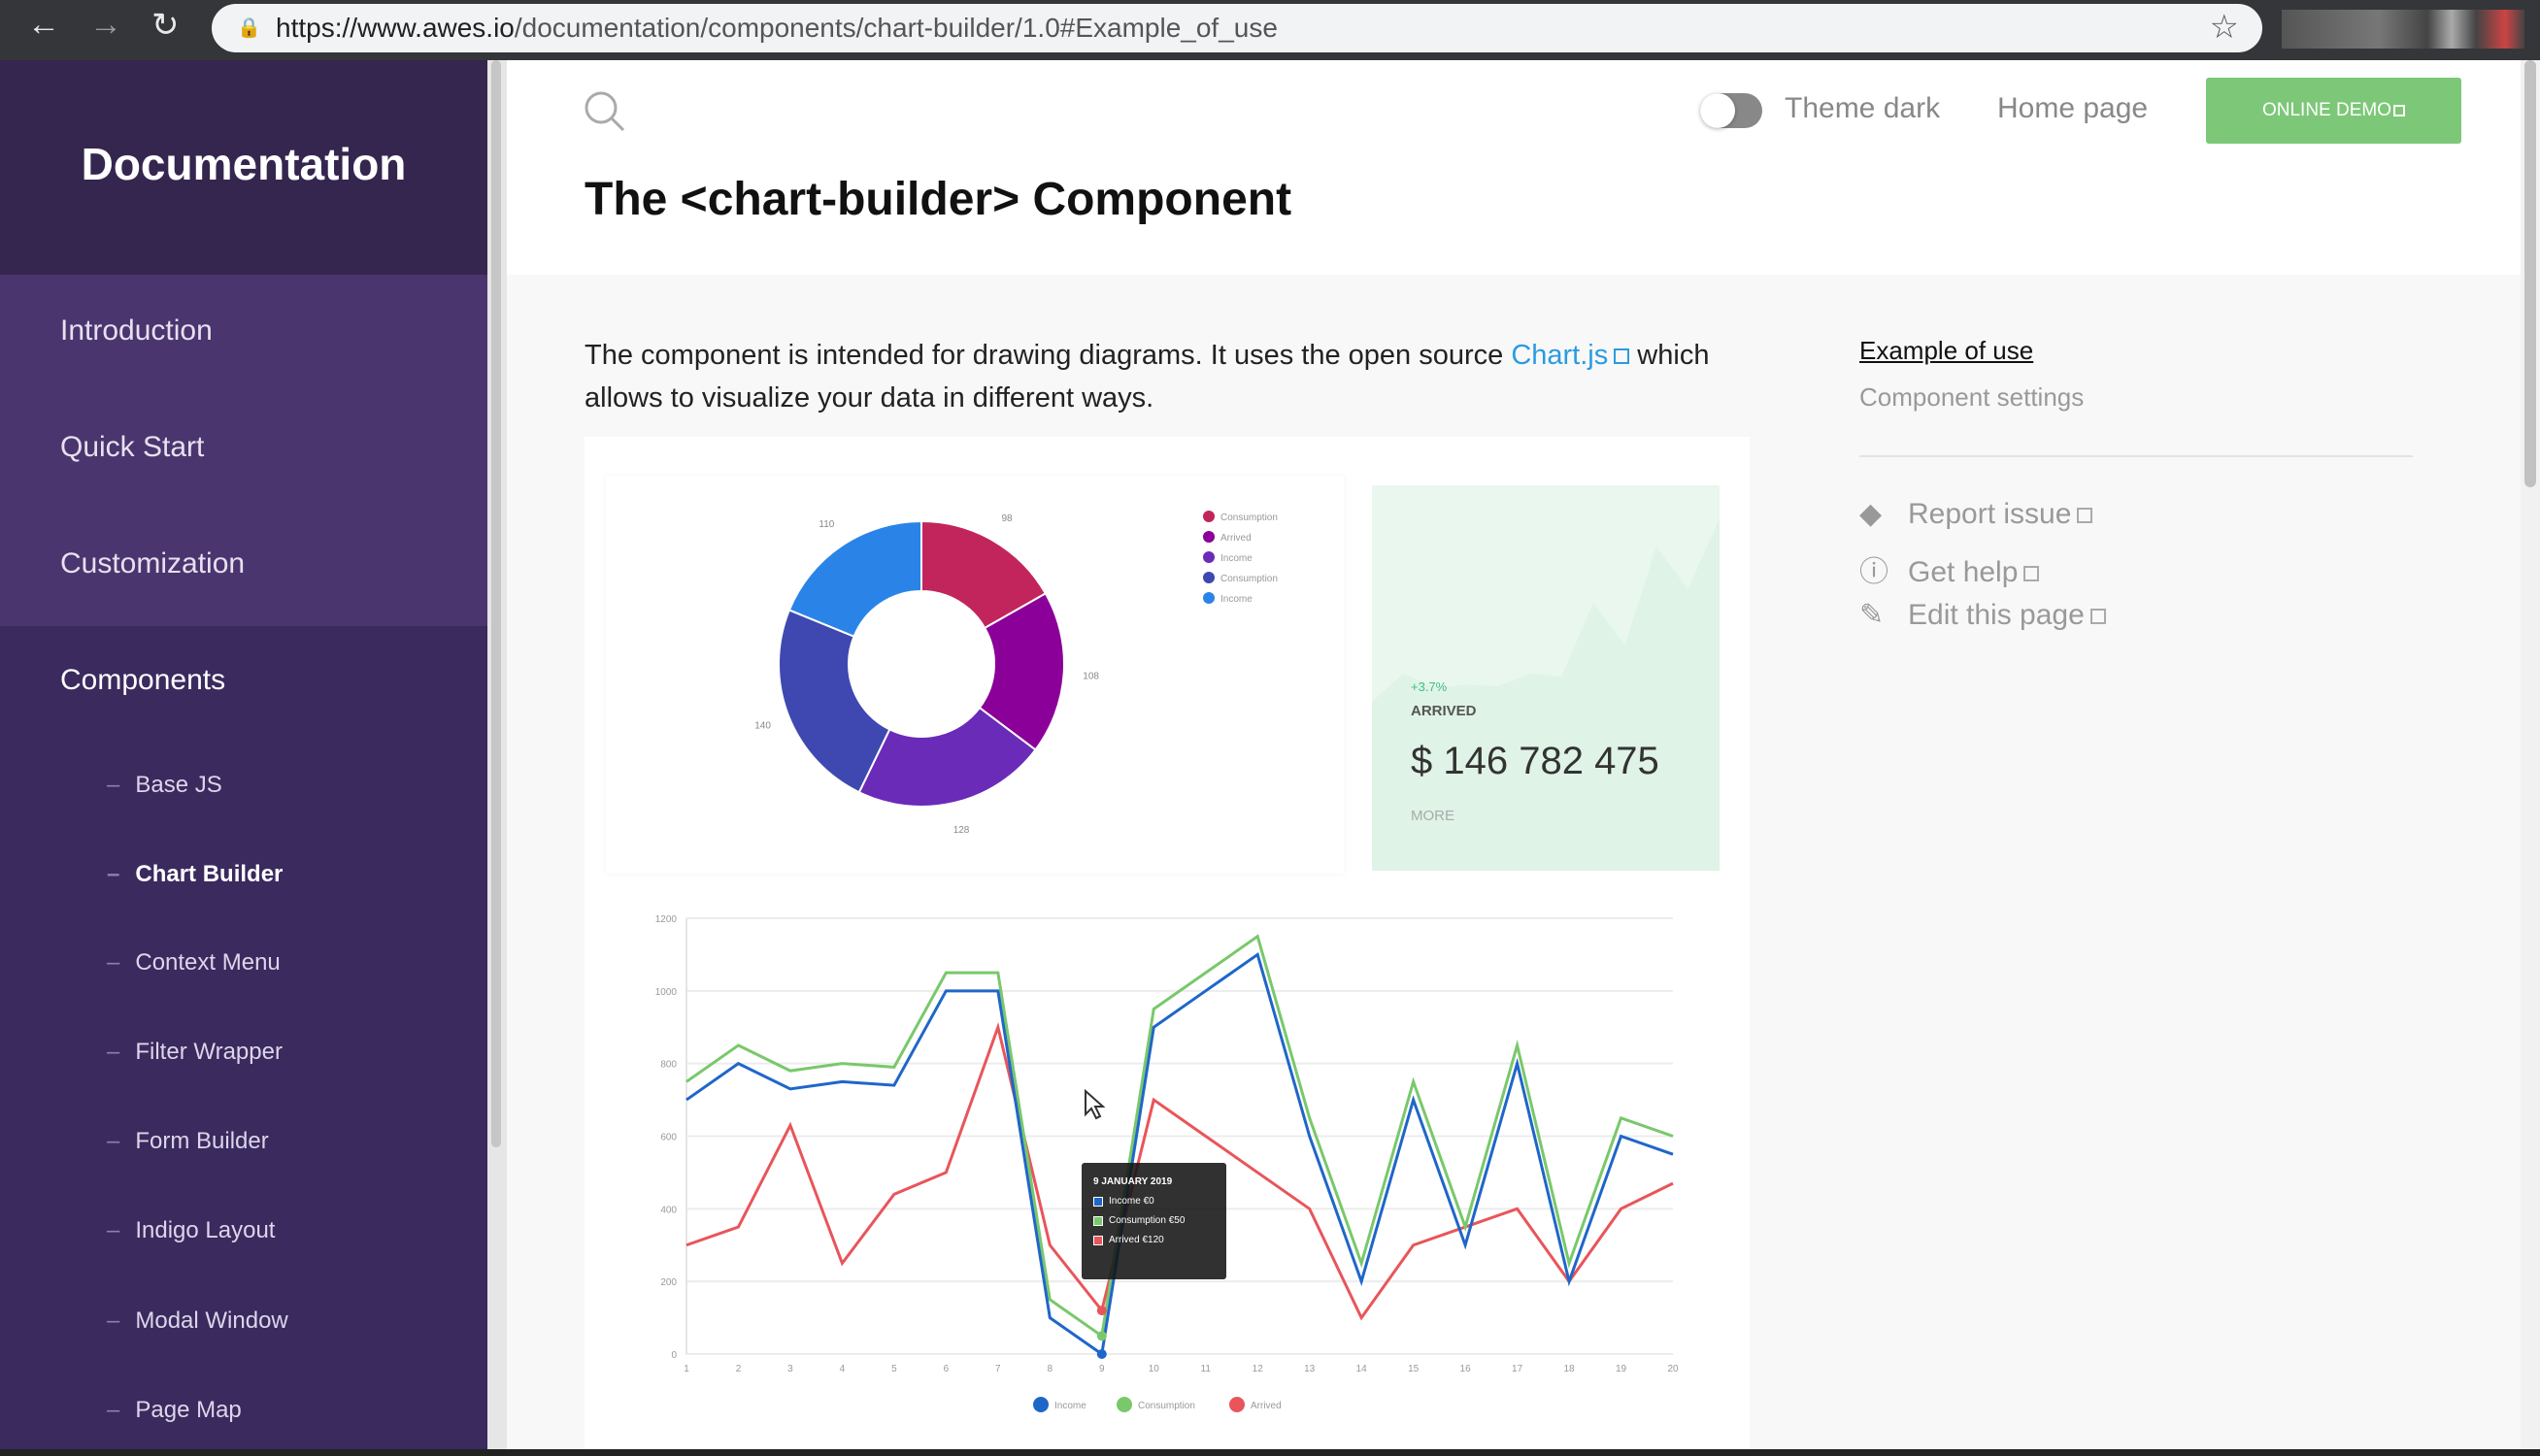 This screenshot has height=1456, width=2540. I want to click on tooltip-row: Consumption €50, so click(1147, 1220).